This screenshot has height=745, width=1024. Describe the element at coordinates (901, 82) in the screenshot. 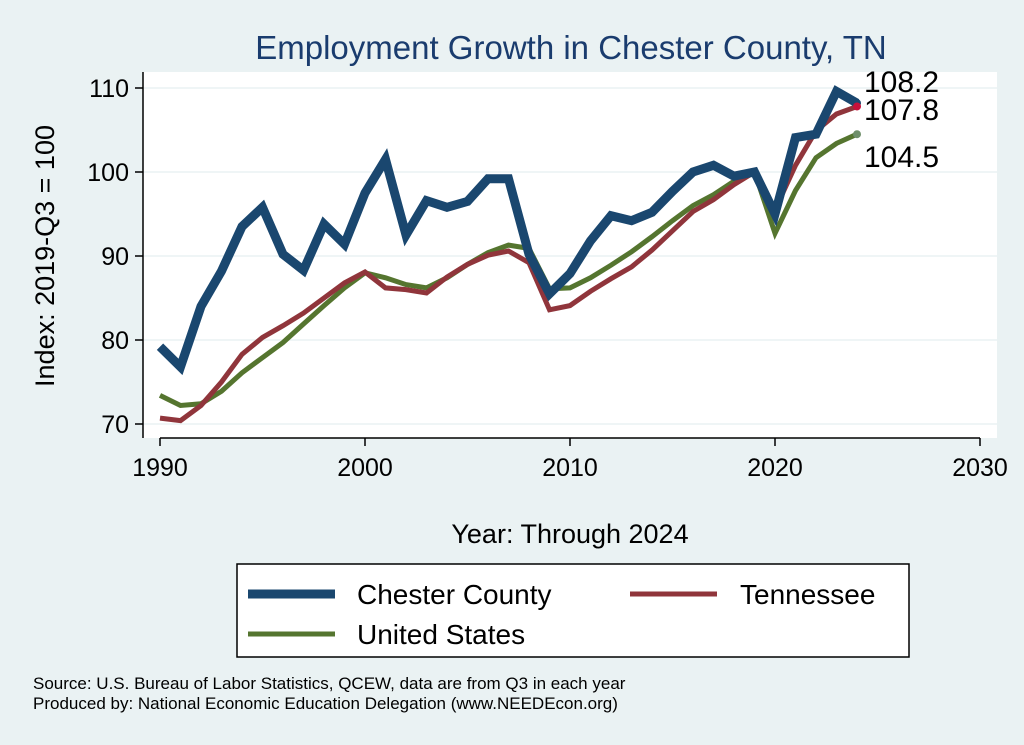

I see `end-value-label: 108.2` at that location.